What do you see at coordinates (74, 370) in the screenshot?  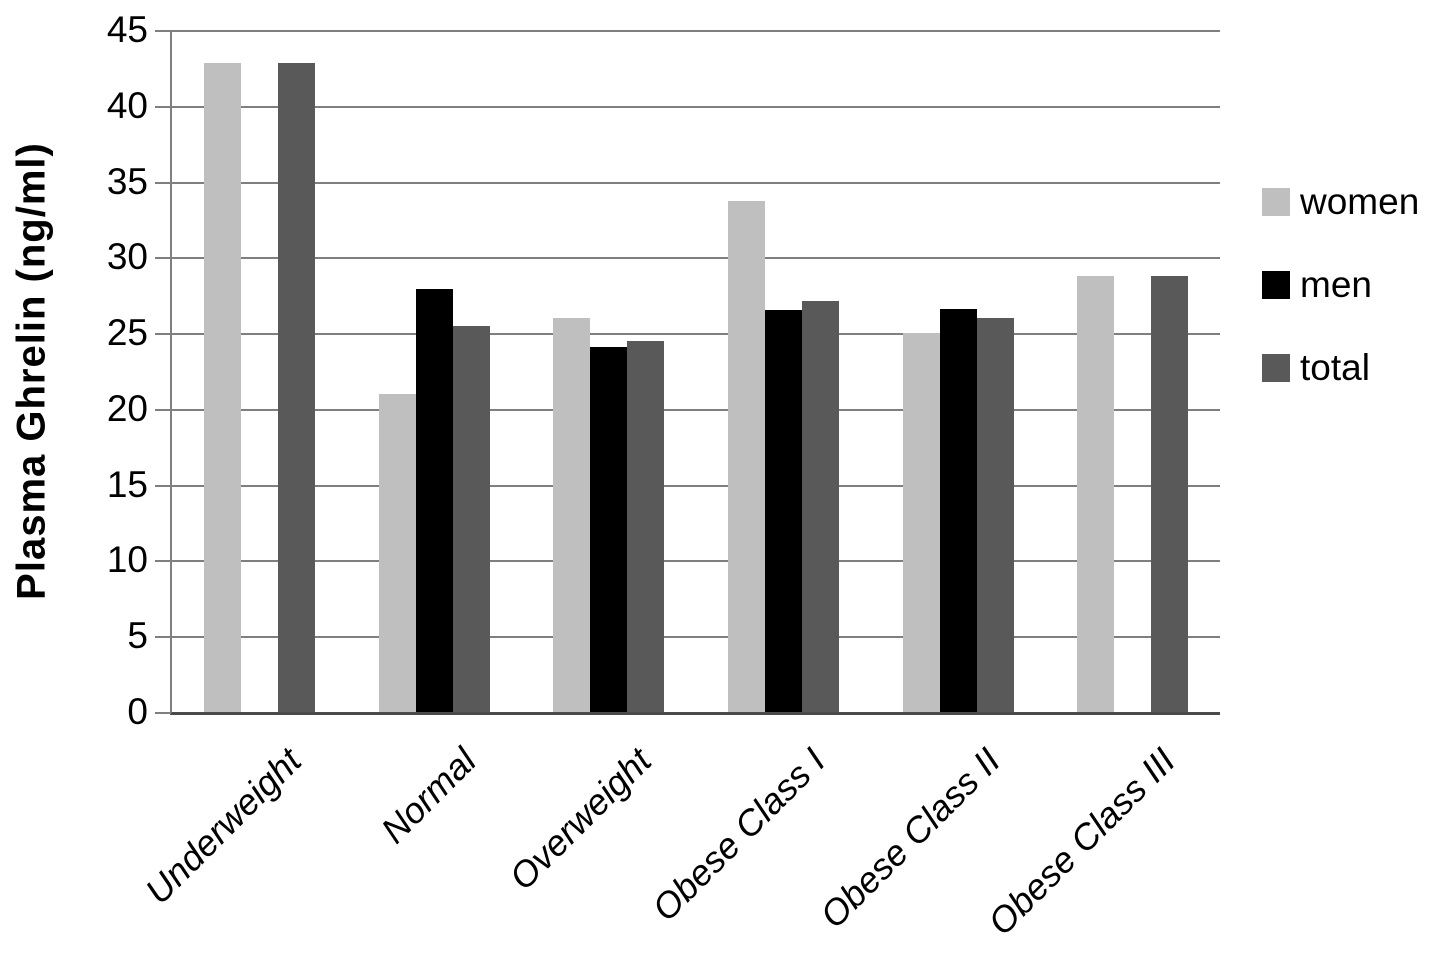 I see `y-axis-labels: 45 40 35 30 25 20 15 10 5 0` at bounding box center [74, 370].